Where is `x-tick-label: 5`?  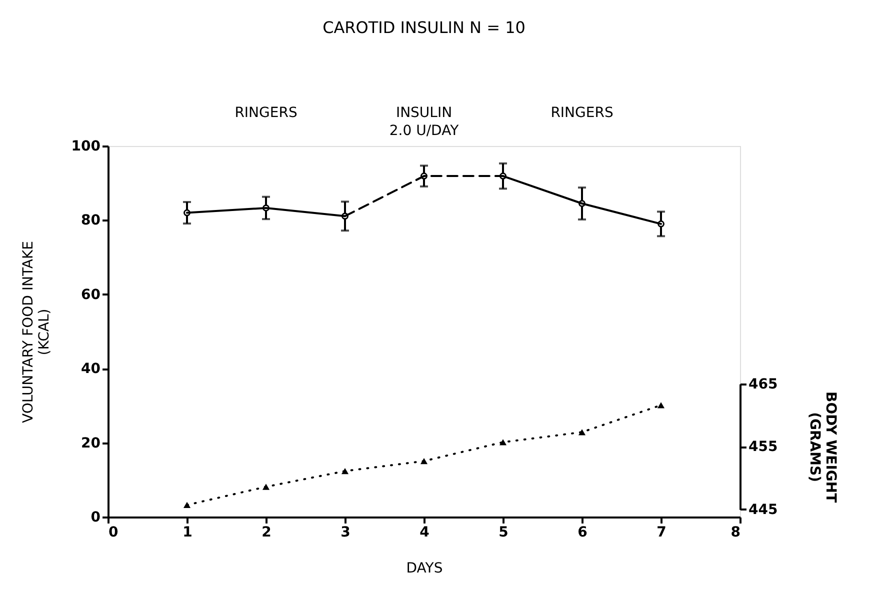 x-tick-label: 5 is located at coordinates (503, 532).